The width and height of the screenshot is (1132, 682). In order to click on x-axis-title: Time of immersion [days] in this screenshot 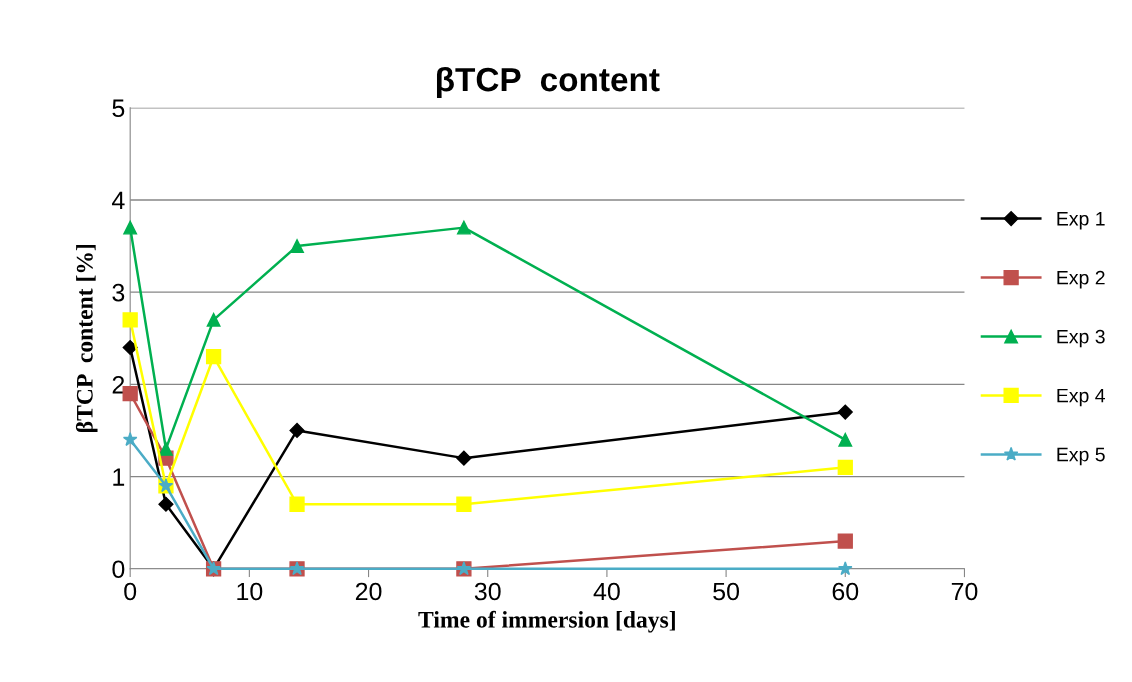, I will do `click(546, 621)`.